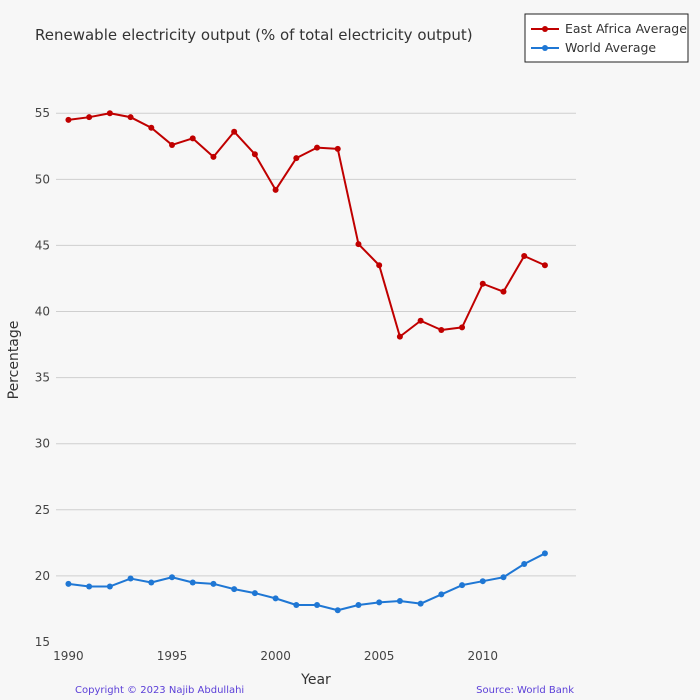 The width and height of the screenshot is (700, 700). I want to click on x-axis-label: Year, so click(315, 680).